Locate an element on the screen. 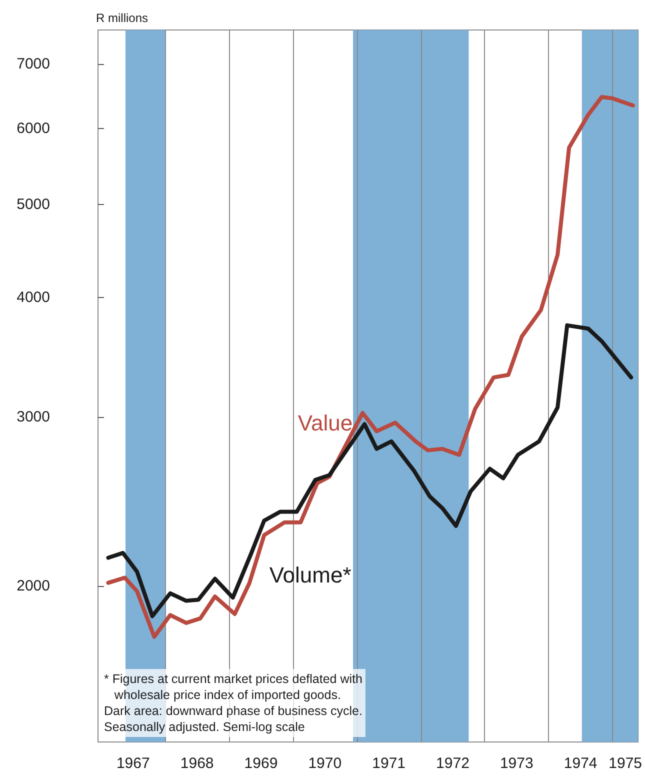  annotation: Dark area: downward phase of business cycle. is located at coordinates (233, 711).